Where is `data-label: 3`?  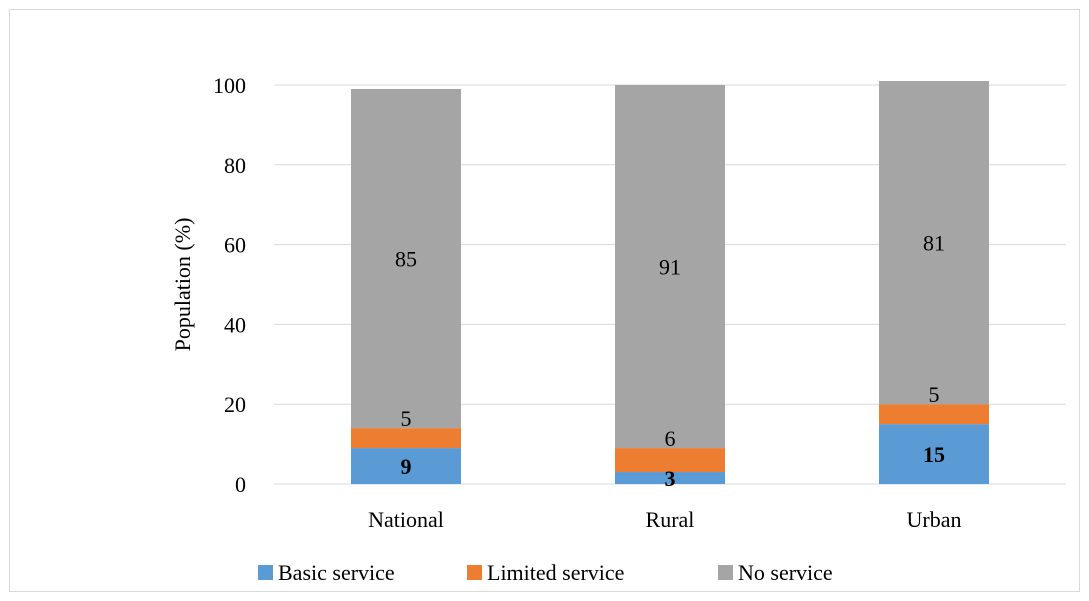
data-label: 3 is located at coordinates (670, 478).